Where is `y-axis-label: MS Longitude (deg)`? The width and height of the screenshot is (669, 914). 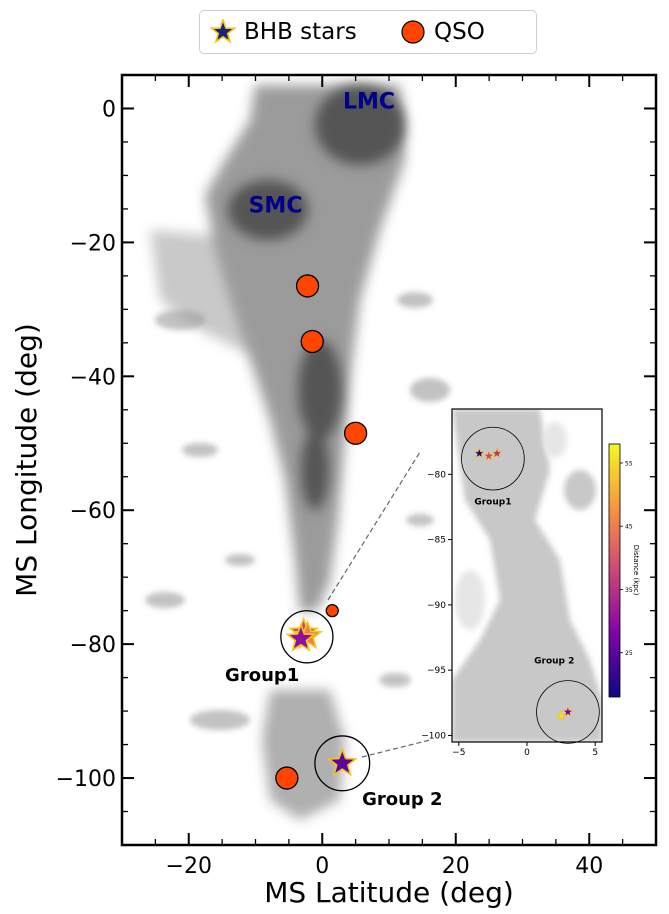
y-axis-label: MS Longitude (deg) is located at coordinates (26, 460).